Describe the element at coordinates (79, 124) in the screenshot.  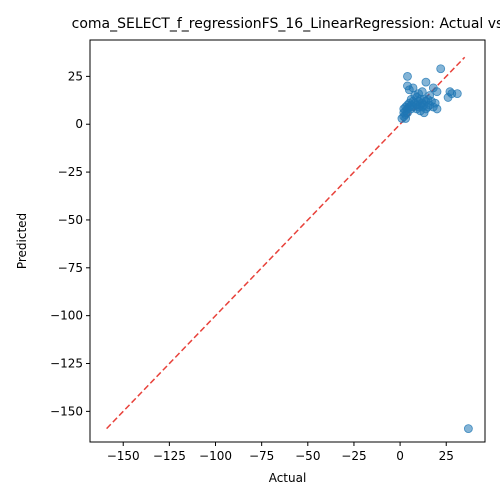
I see `y-tick-label: 0` at that location.